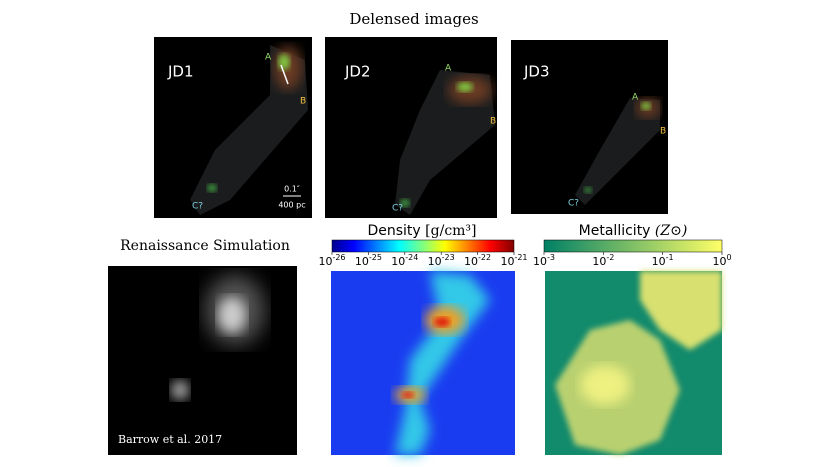 This screenshot has width=830, height=467. I want to click on panel-label: JD3, so click(536, 72).